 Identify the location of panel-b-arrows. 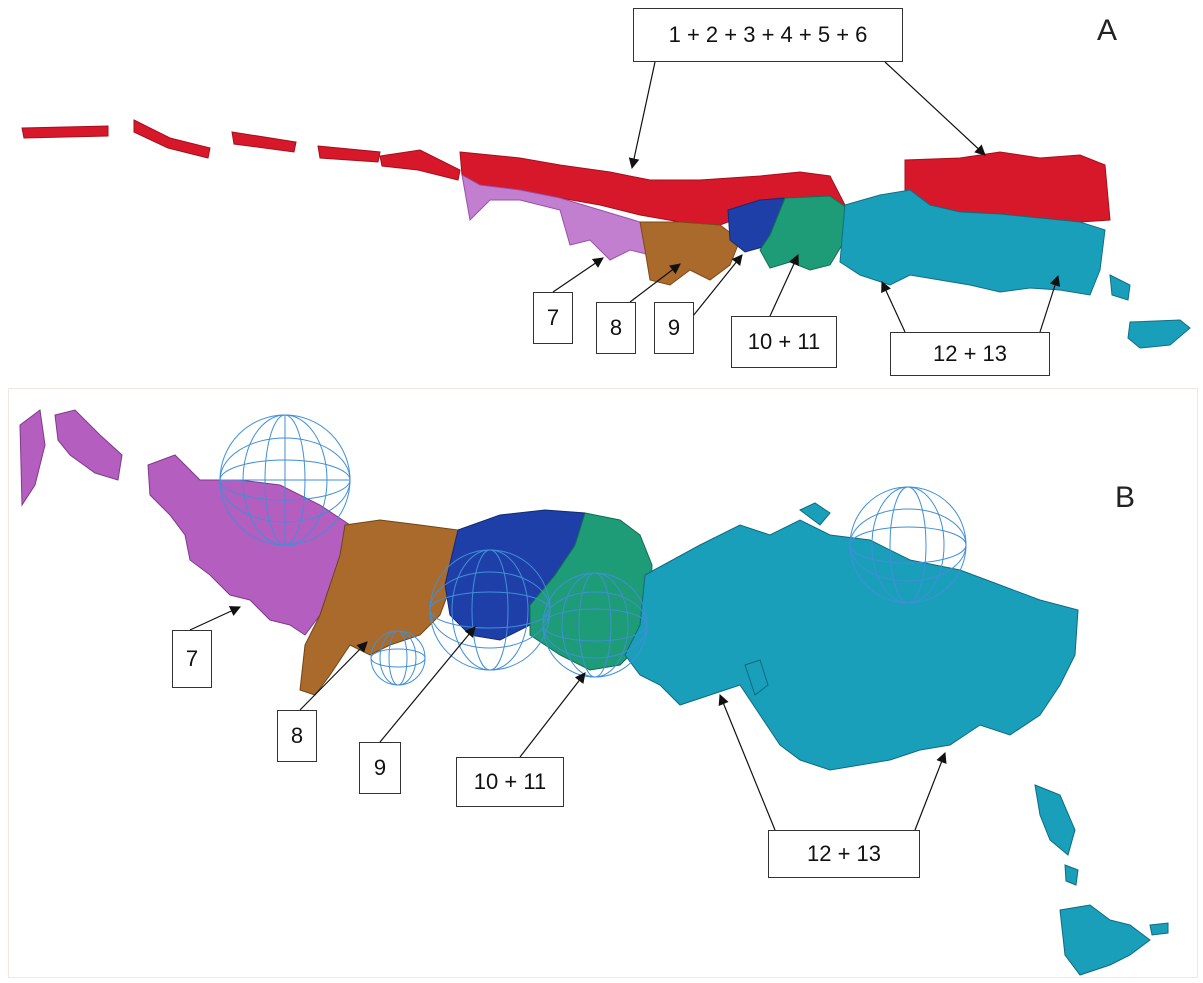
(568, 718).